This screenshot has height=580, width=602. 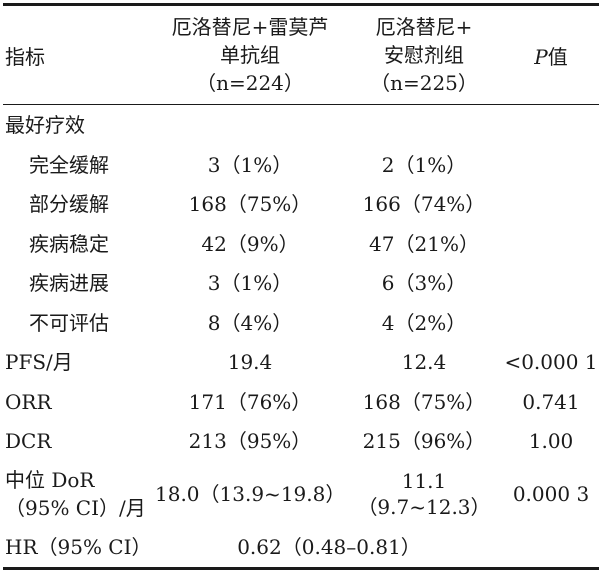 What do you see at coordinates (301, 568) in the screenshot?
I see `table-bottom-rule` at bounding box center [301, 568].